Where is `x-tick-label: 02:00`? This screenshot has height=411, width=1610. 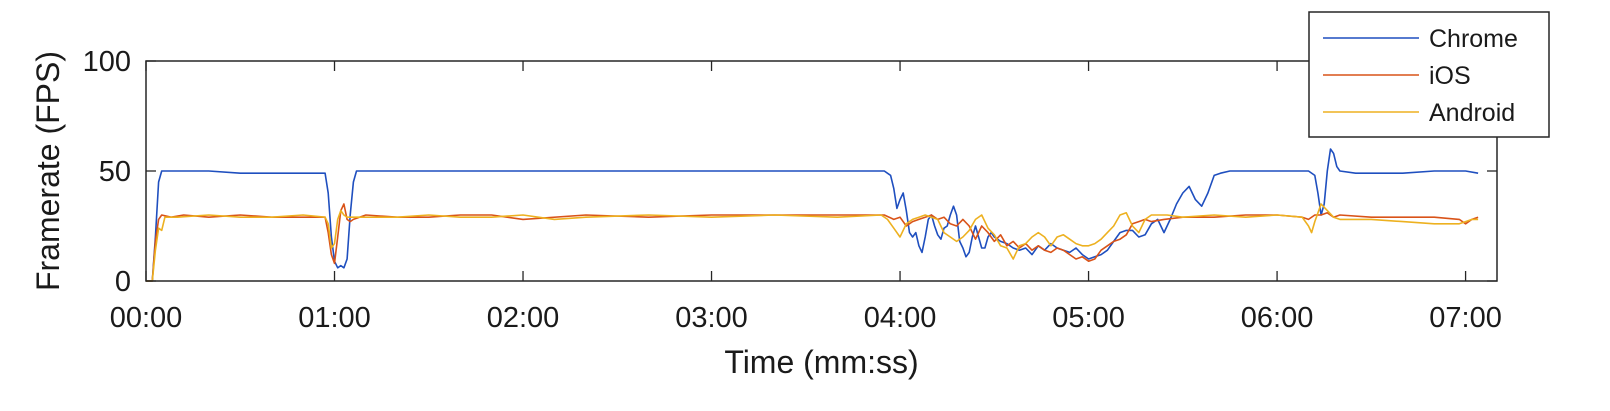 x-tick-label: 02:00 is located at coordinates (523, 318).